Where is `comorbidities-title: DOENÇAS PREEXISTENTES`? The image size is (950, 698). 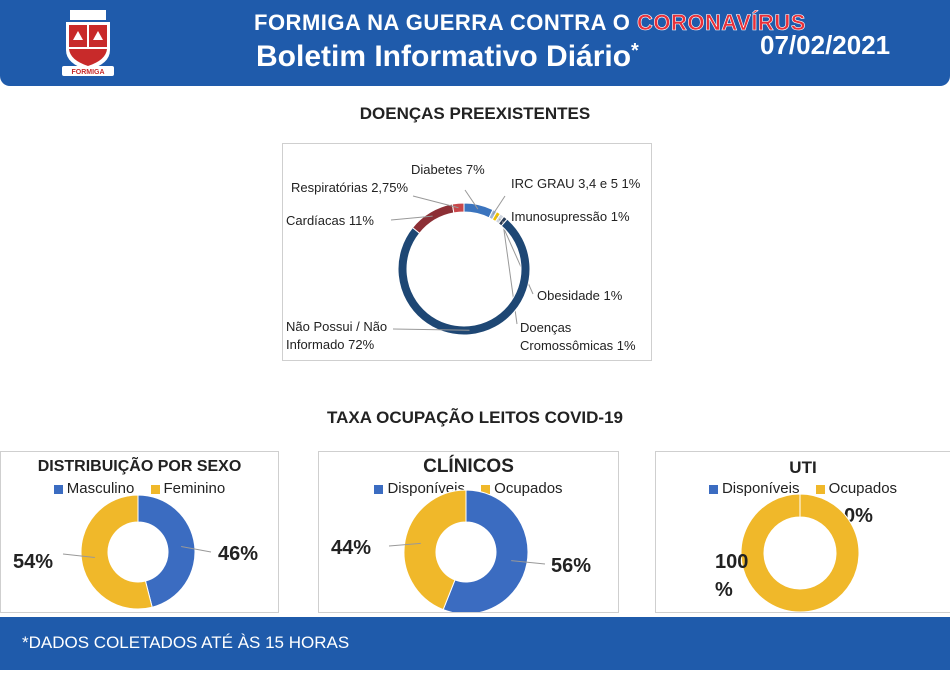 comorbidities-title: DOENÇAS PREEXISTENTES is located at coordinates (475, 113).